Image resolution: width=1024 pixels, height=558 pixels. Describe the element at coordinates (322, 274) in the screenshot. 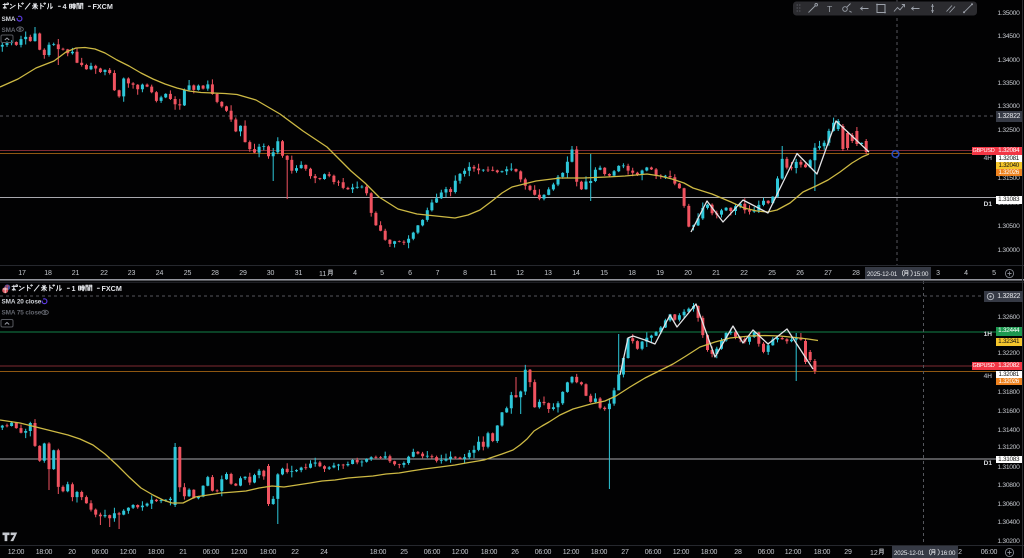

I see `svg-text: 11` at that location.